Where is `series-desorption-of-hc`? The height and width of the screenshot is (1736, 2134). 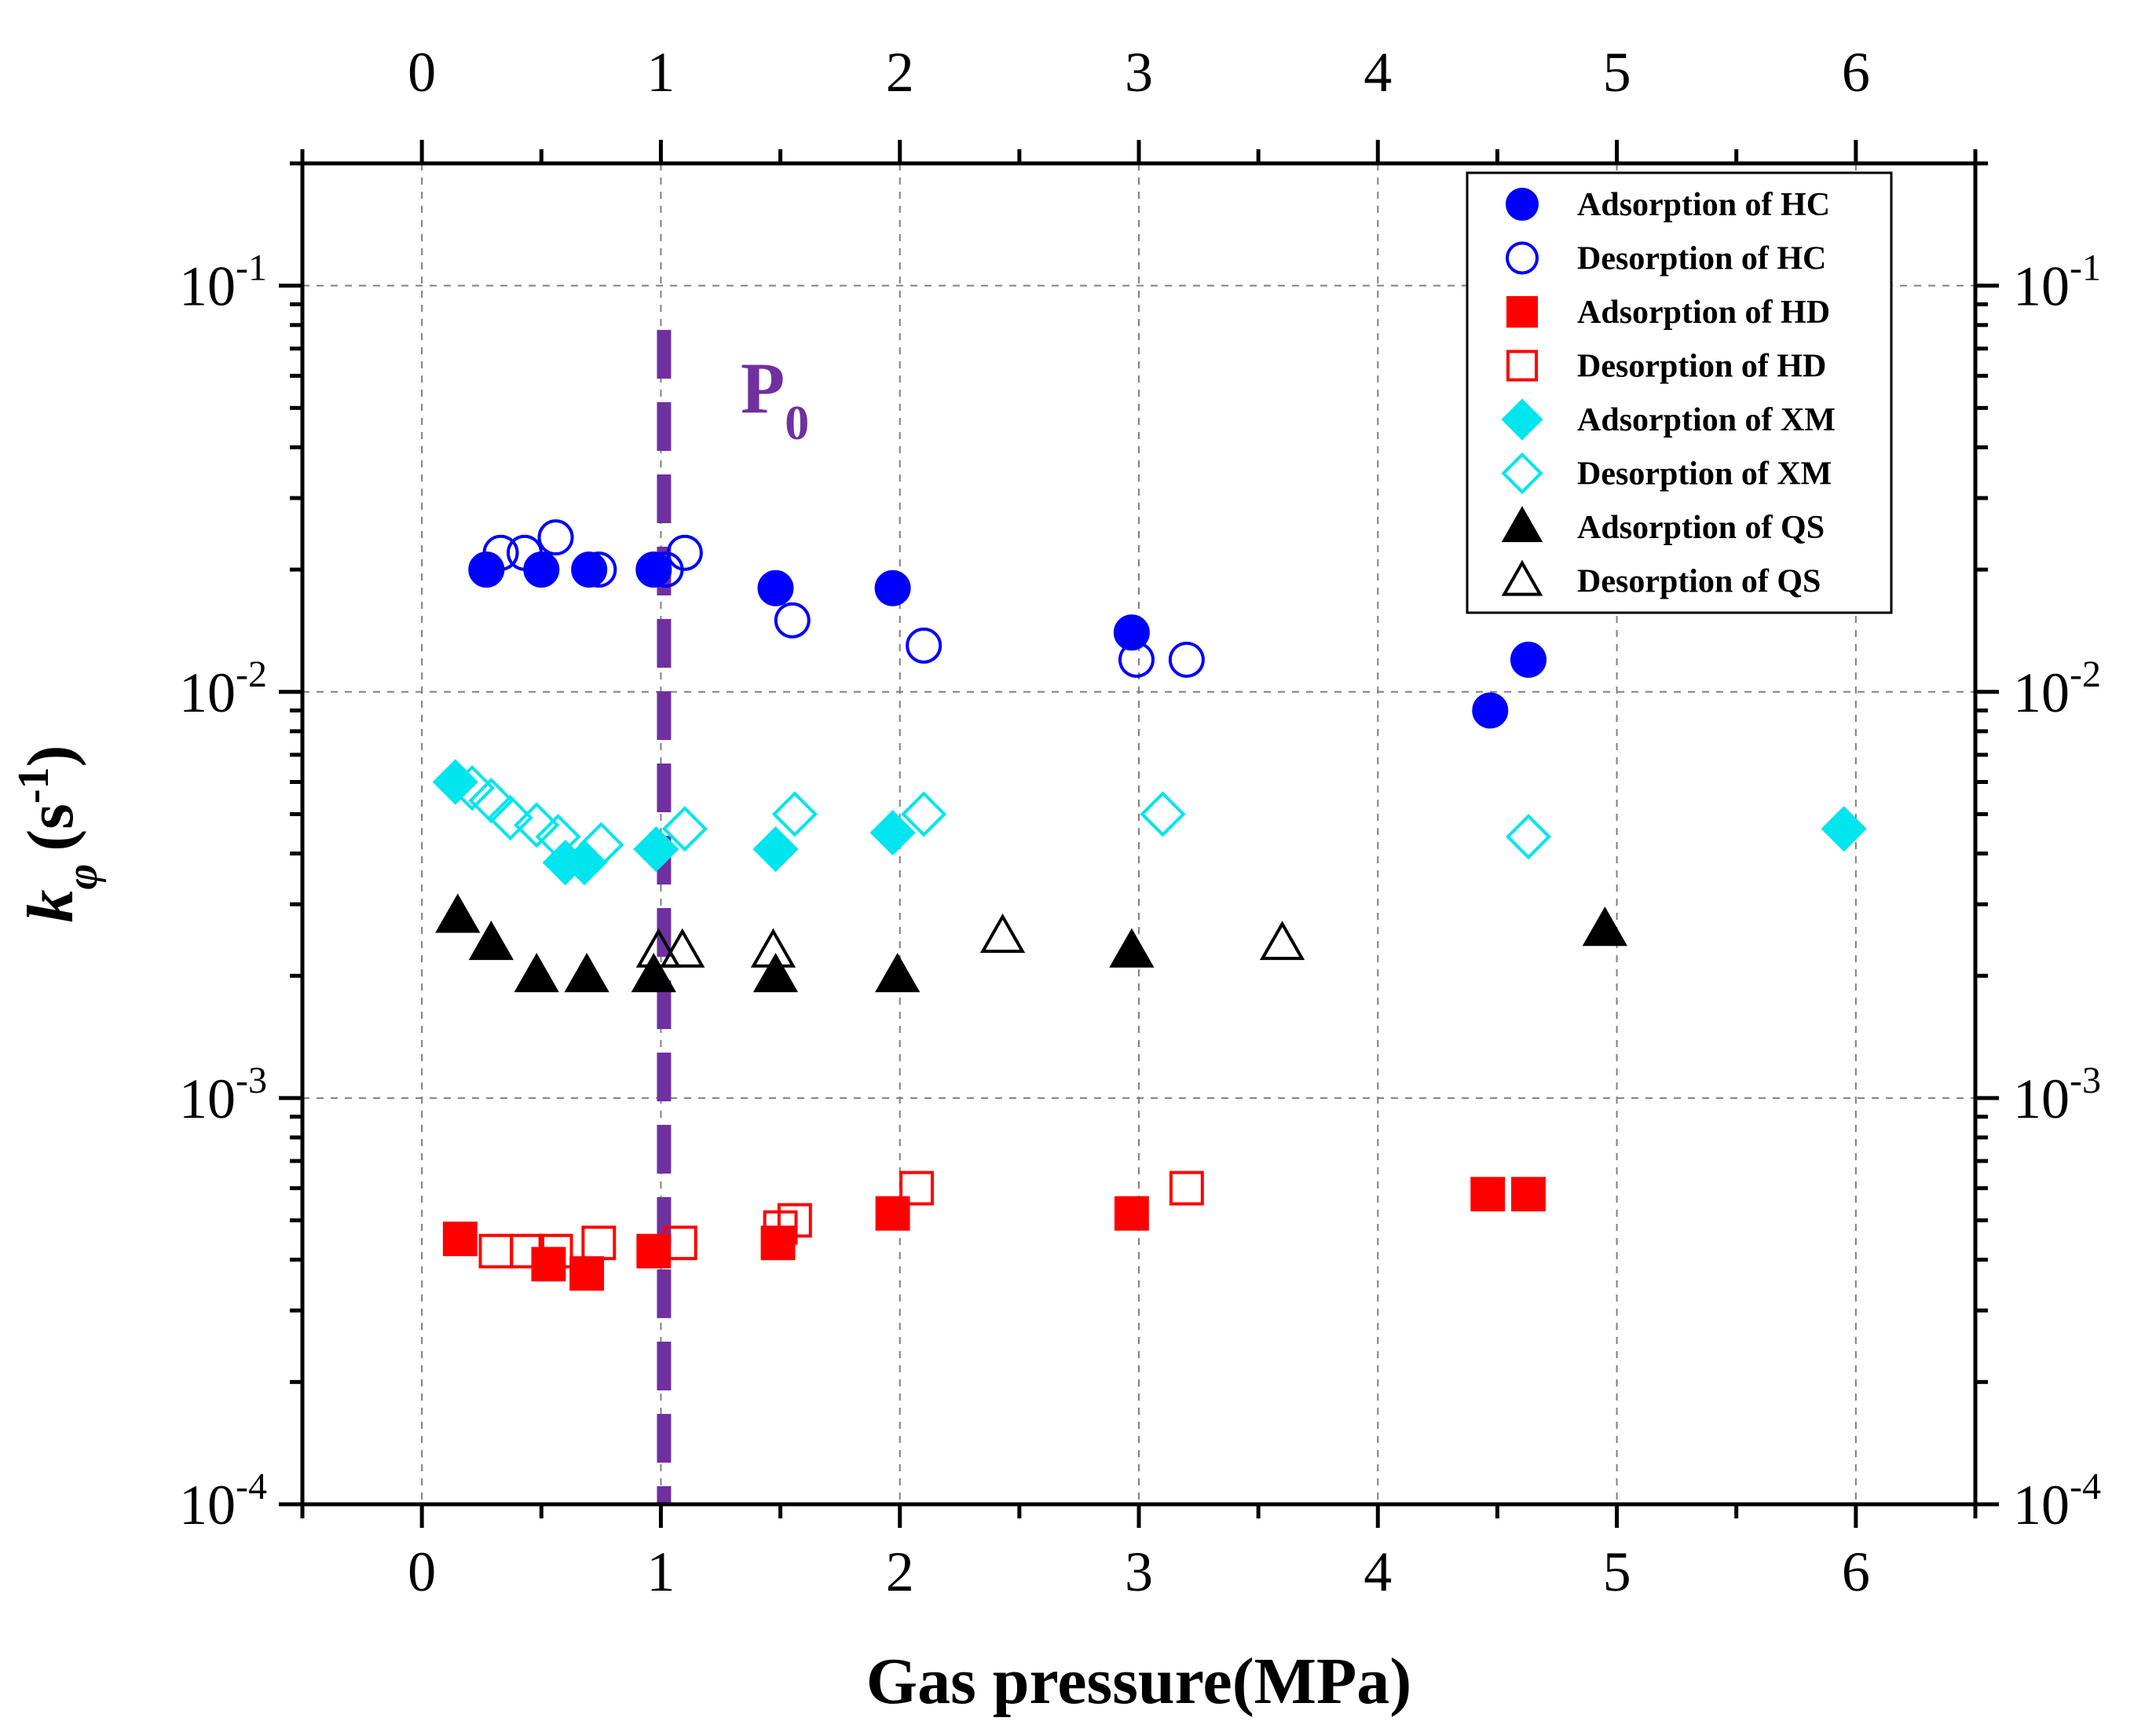 series-desorption-of-hc is located at coordinates (843, 598).